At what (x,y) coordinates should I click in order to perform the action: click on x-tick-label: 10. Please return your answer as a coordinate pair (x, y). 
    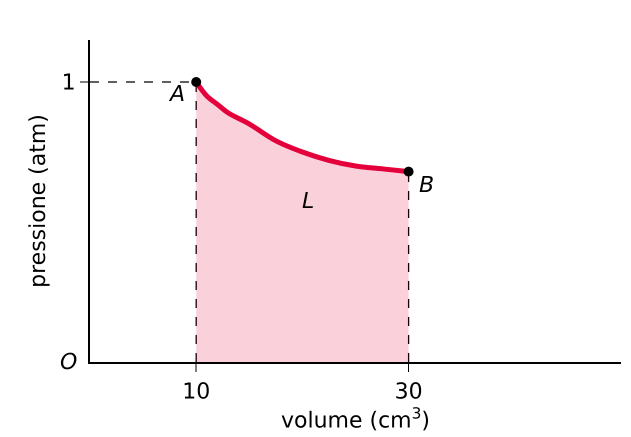
    Looking at the image, I should click on (196, 391).